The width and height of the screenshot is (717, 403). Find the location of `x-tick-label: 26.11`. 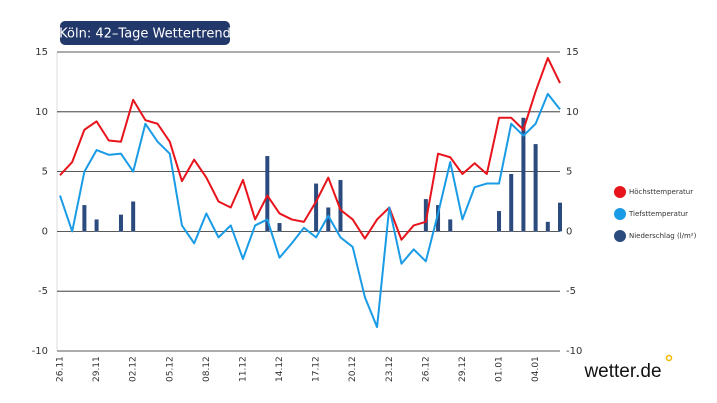

x-tick-label: 26.11 is located at coordinates (61, 369).